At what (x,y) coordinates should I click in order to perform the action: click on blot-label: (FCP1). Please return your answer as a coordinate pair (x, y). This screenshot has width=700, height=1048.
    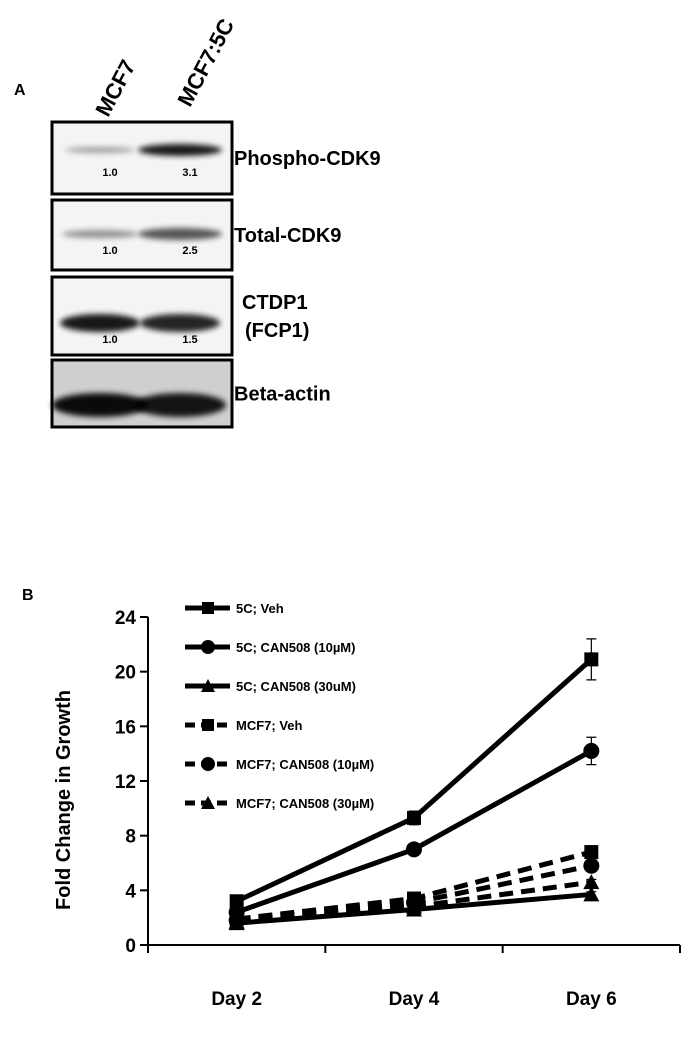
    Looking at the image, I should click on (277, 331).